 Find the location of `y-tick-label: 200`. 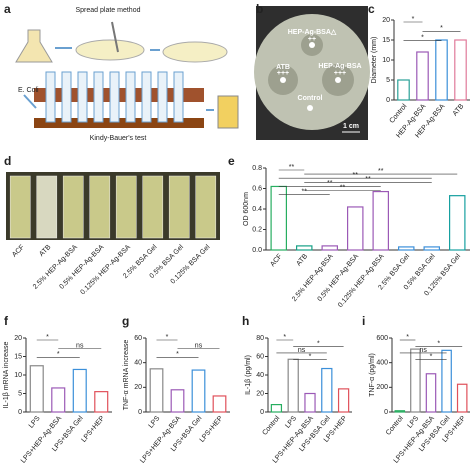

y-tick-label: 200 is located at coordinates (382, 387).